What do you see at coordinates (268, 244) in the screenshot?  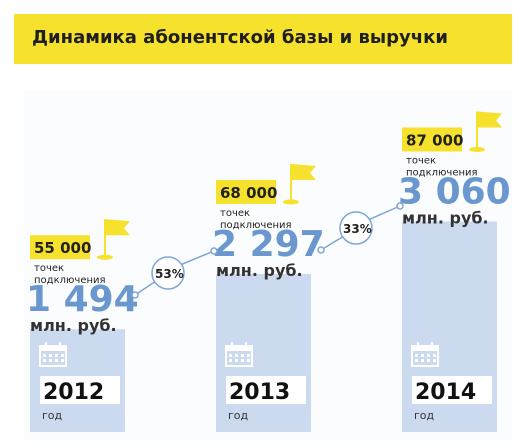 I see `revenue-value: 2 297` at bounding box center [268, 244].